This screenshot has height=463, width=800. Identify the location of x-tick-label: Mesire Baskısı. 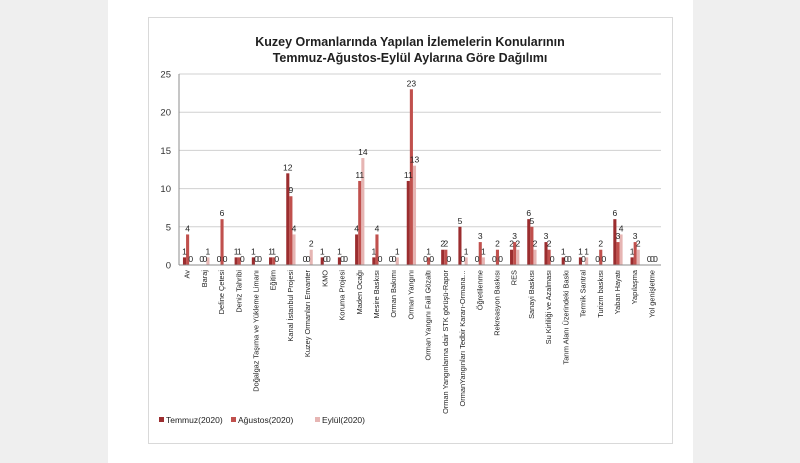
(376, 294).